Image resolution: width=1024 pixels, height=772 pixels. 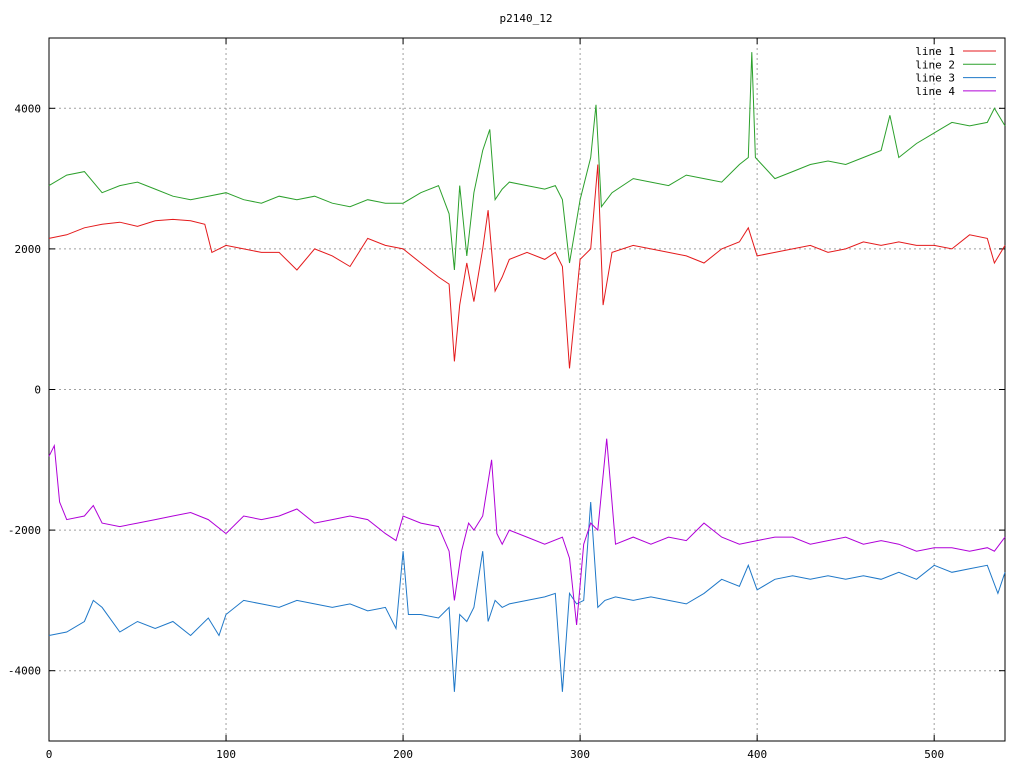 I want to click on x-tick-label: 300, so click(x=580, y=754).